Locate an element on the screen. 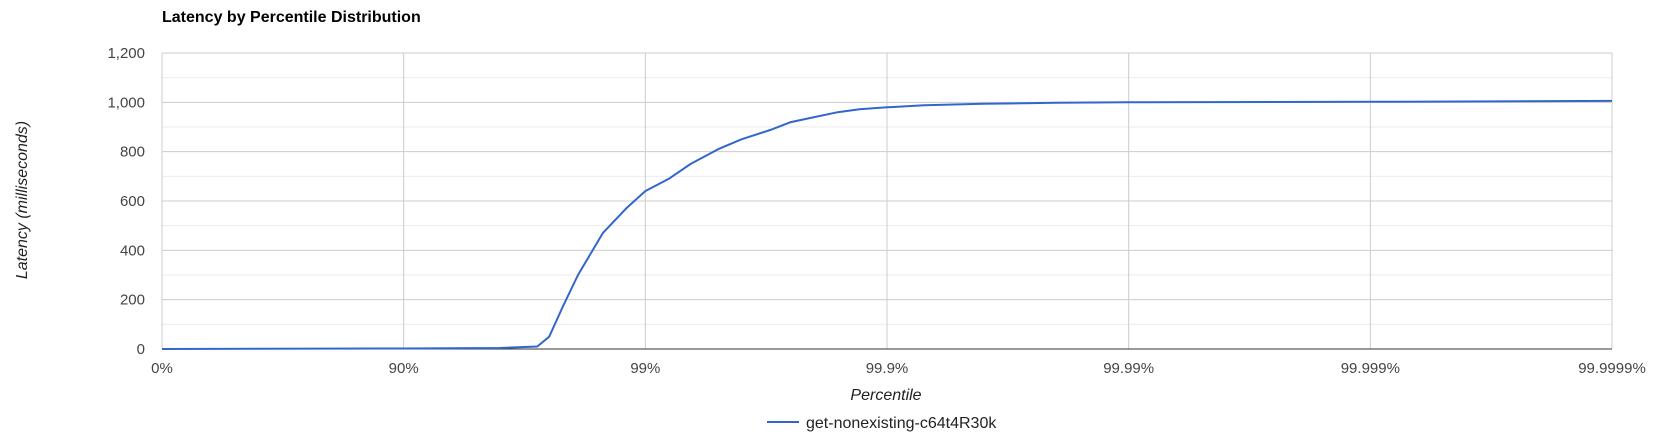 This screenshot has width=1657, height=438. legend: get-nonexisting-c64t4R30k is located at coordinates (882, 423).